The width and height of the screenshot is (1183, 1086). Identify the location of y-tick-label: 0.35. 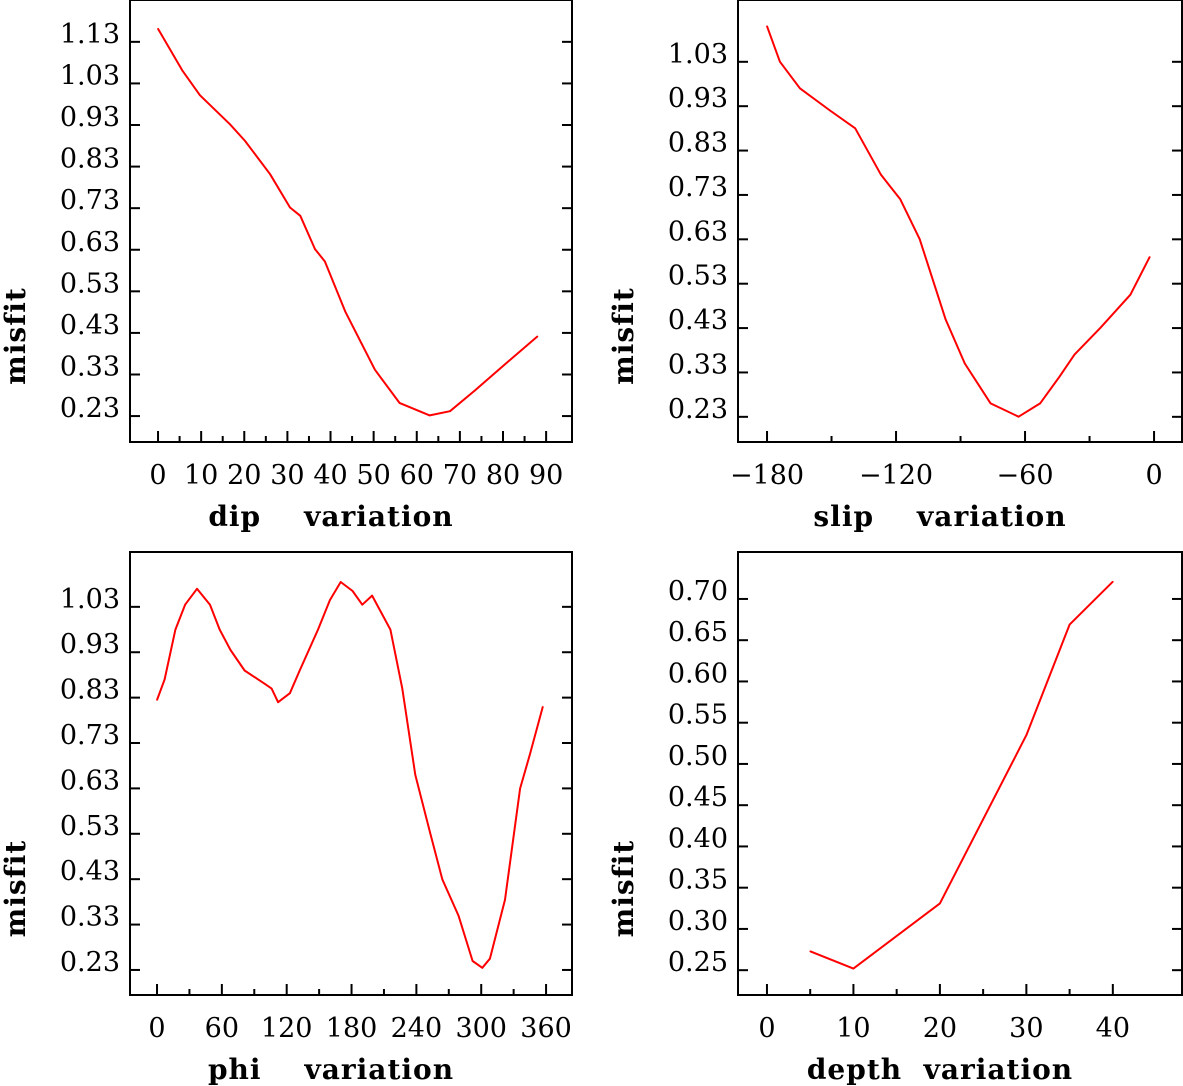
(698, 880).